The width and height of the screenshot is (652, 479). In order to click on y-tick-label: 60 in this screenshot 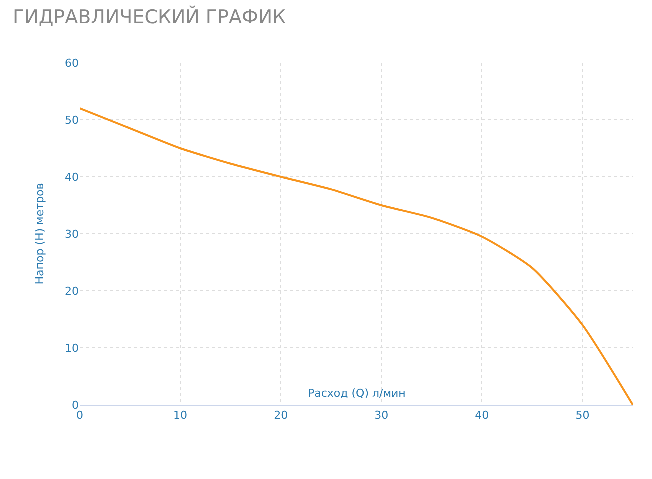, I will do `click(72, 63)`.